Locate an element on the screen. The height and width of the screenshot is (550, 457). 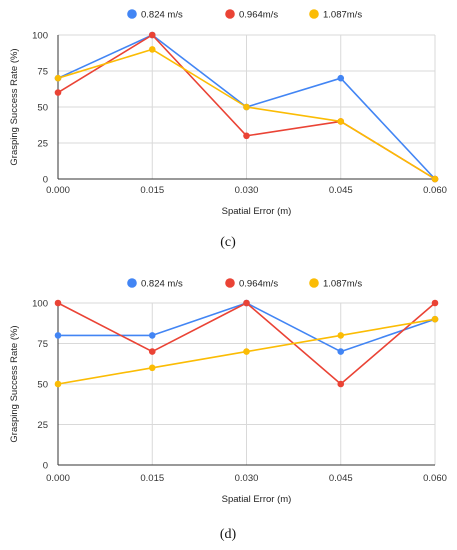
panel-d-x-tick-label: 0.030 is located at coordinates (247, 478).